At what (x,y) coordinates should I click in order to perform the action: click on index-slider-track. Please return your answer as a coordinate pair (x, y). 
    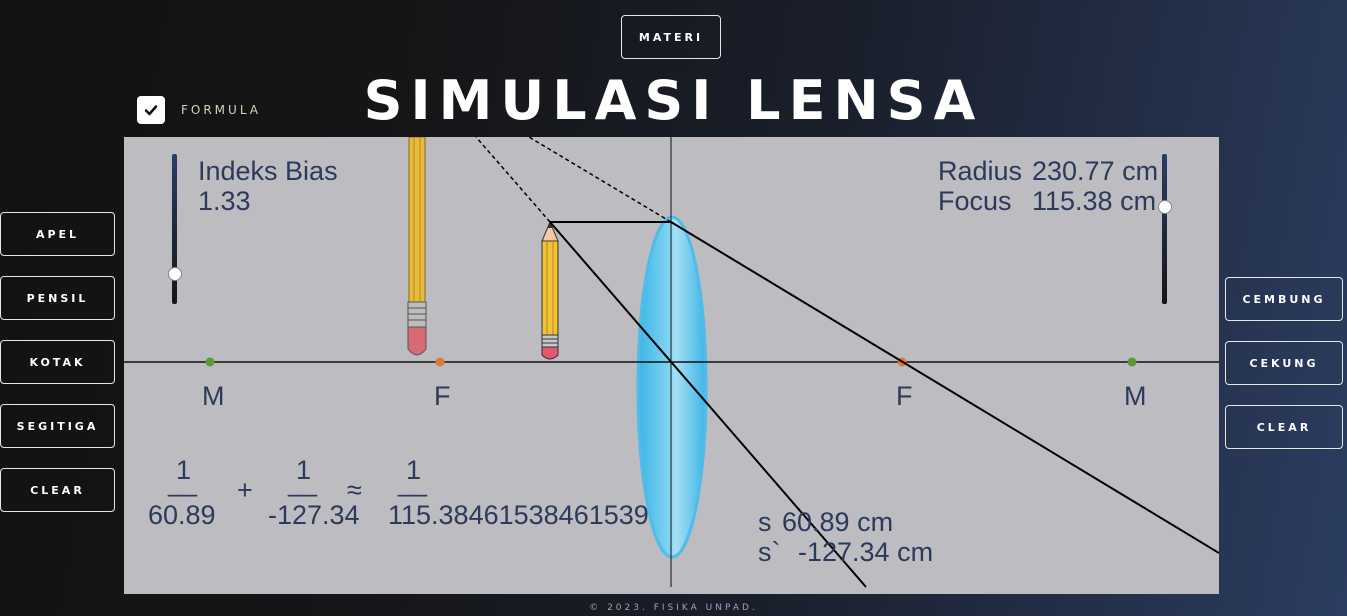
    Looking at the image, I should click on (174, 229).